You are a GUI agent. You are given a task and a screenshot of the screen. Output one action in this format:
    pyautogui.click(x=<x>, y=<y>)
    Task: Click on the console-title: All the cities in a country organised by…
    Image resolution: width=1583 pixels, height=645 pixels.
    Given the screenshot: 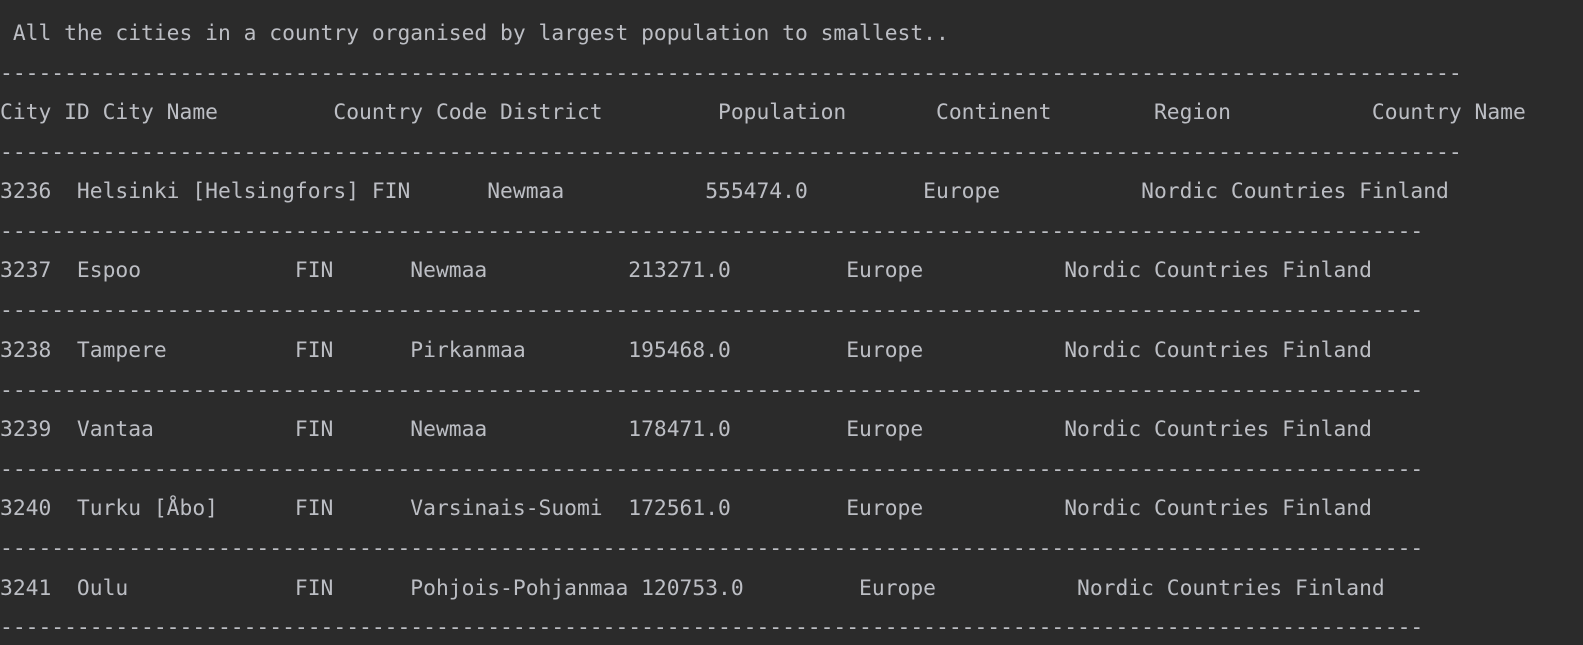 What is the action you would take?
    pyautogui.click(x=474, y=33)
    